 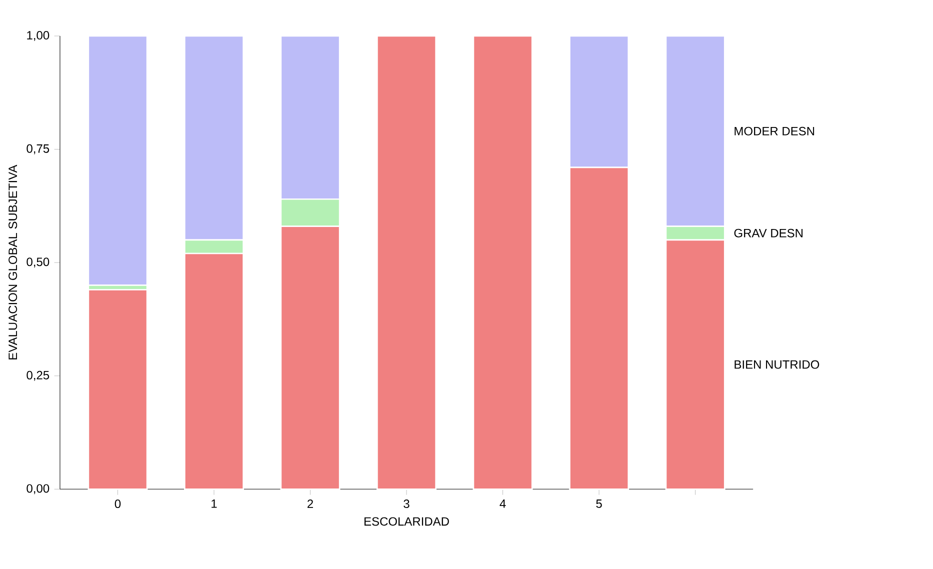 What do you see at coordinates (117, 503) in the screenshot?
I see `x-tick-label: 0` at bounding box center [117, 503].